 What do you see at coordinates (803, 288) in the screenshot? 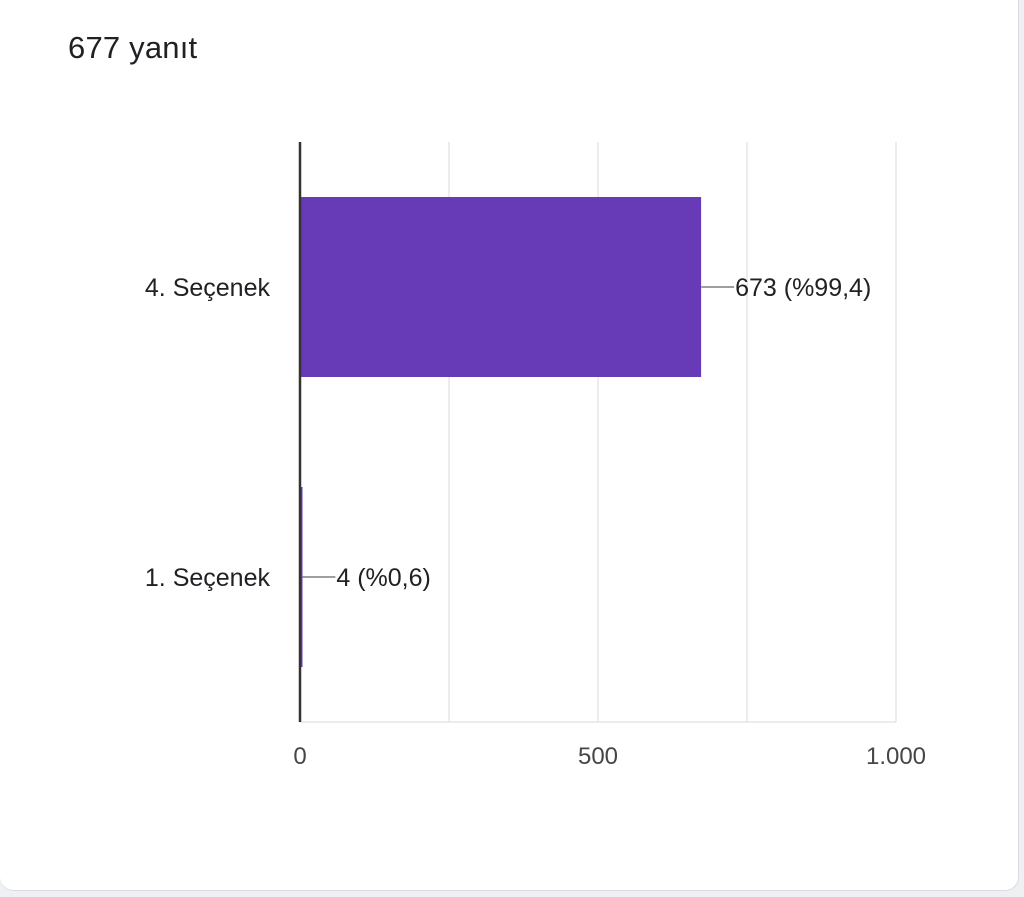
I see `data-label-0: 673 (%99,4)` at bounding box center [803, 288].